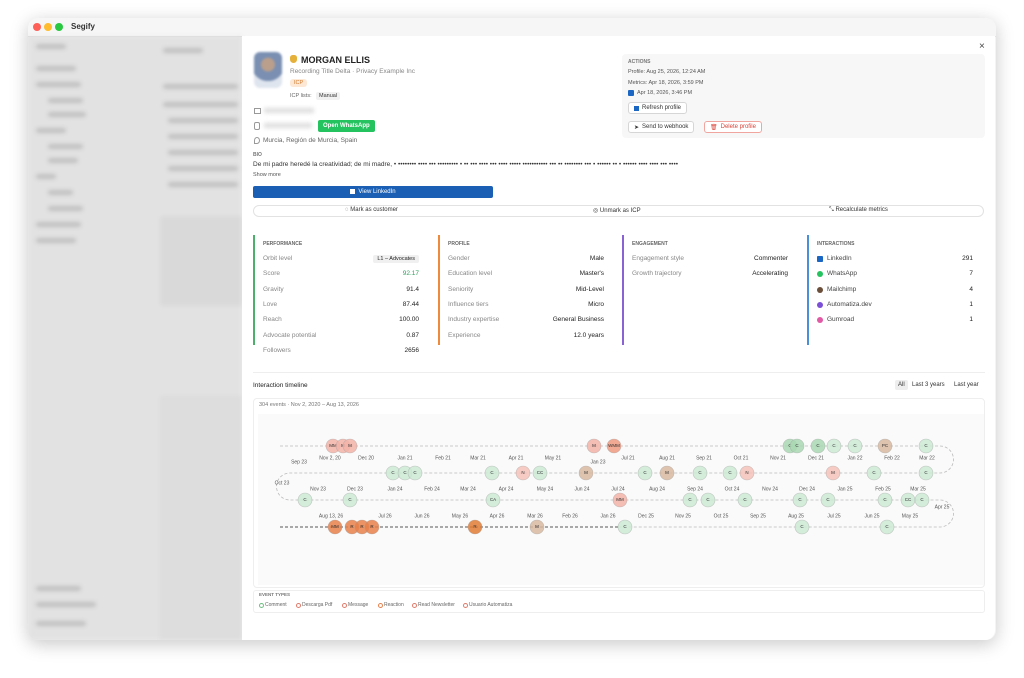  What do you see at coordinates (257, 111) in the screenshot?
I see `email-icon` at bounding box center [257, 111].